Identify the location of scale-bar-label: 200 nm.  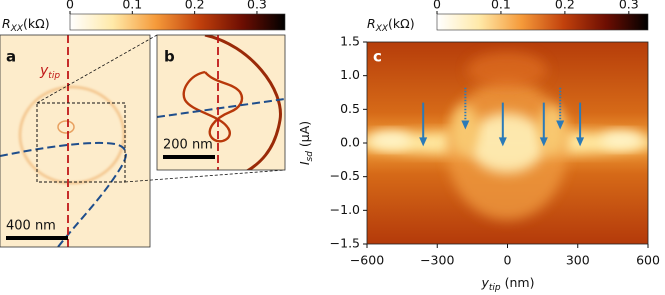
(188, 145).